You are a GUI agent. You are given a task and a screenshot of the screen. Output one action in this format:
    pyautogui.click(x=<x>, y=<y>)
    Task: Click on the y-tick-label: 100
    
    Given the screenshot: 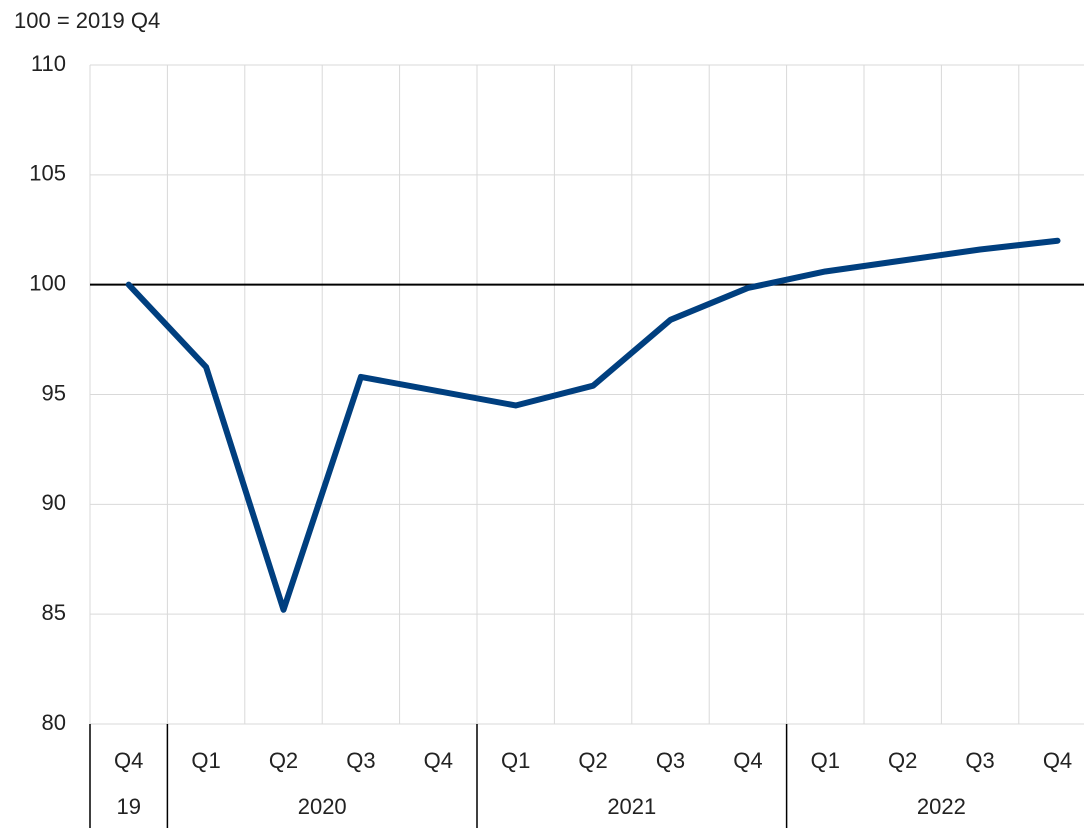 What is the action you would take?
    pyautogui.click(x=47, y=282)
    